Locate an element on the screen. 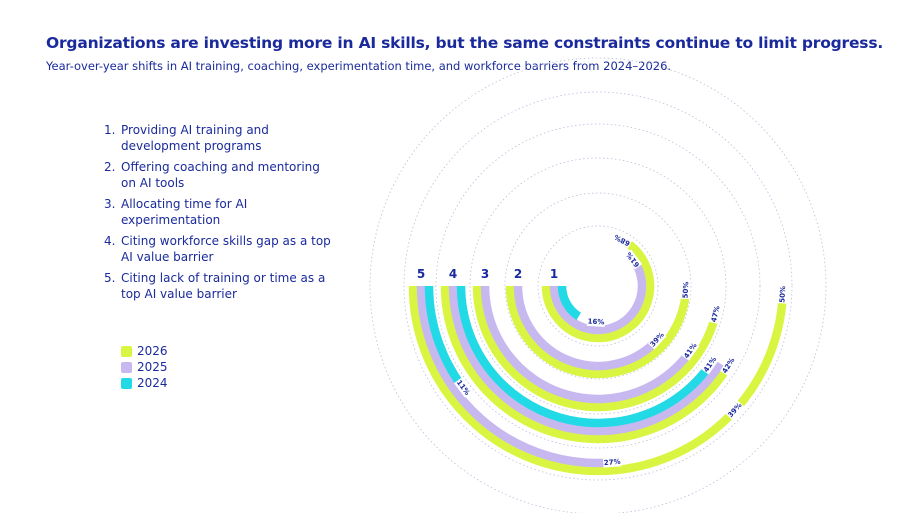  guide-circle is located at coordinates (598, 286).